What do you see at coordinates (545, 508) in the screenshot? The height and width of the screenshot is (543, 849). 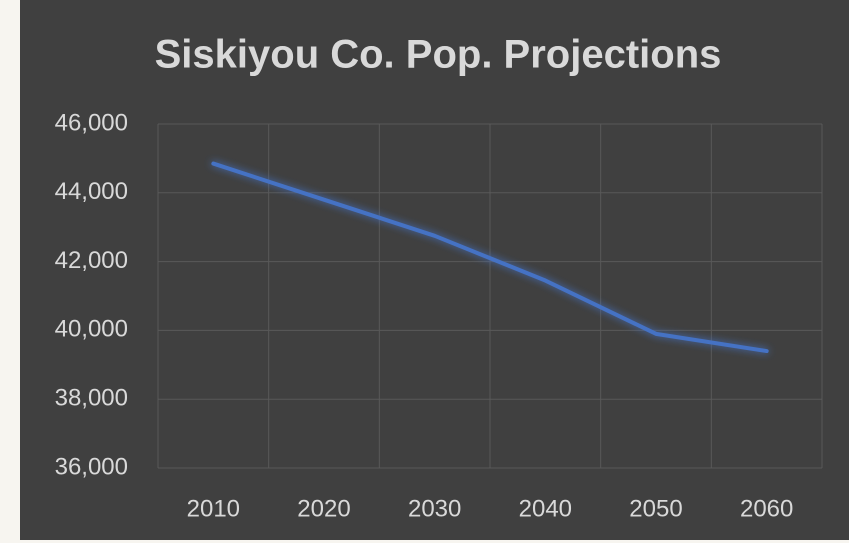 I see `x-tick-label: 2040` at bounding box center [545, 508].